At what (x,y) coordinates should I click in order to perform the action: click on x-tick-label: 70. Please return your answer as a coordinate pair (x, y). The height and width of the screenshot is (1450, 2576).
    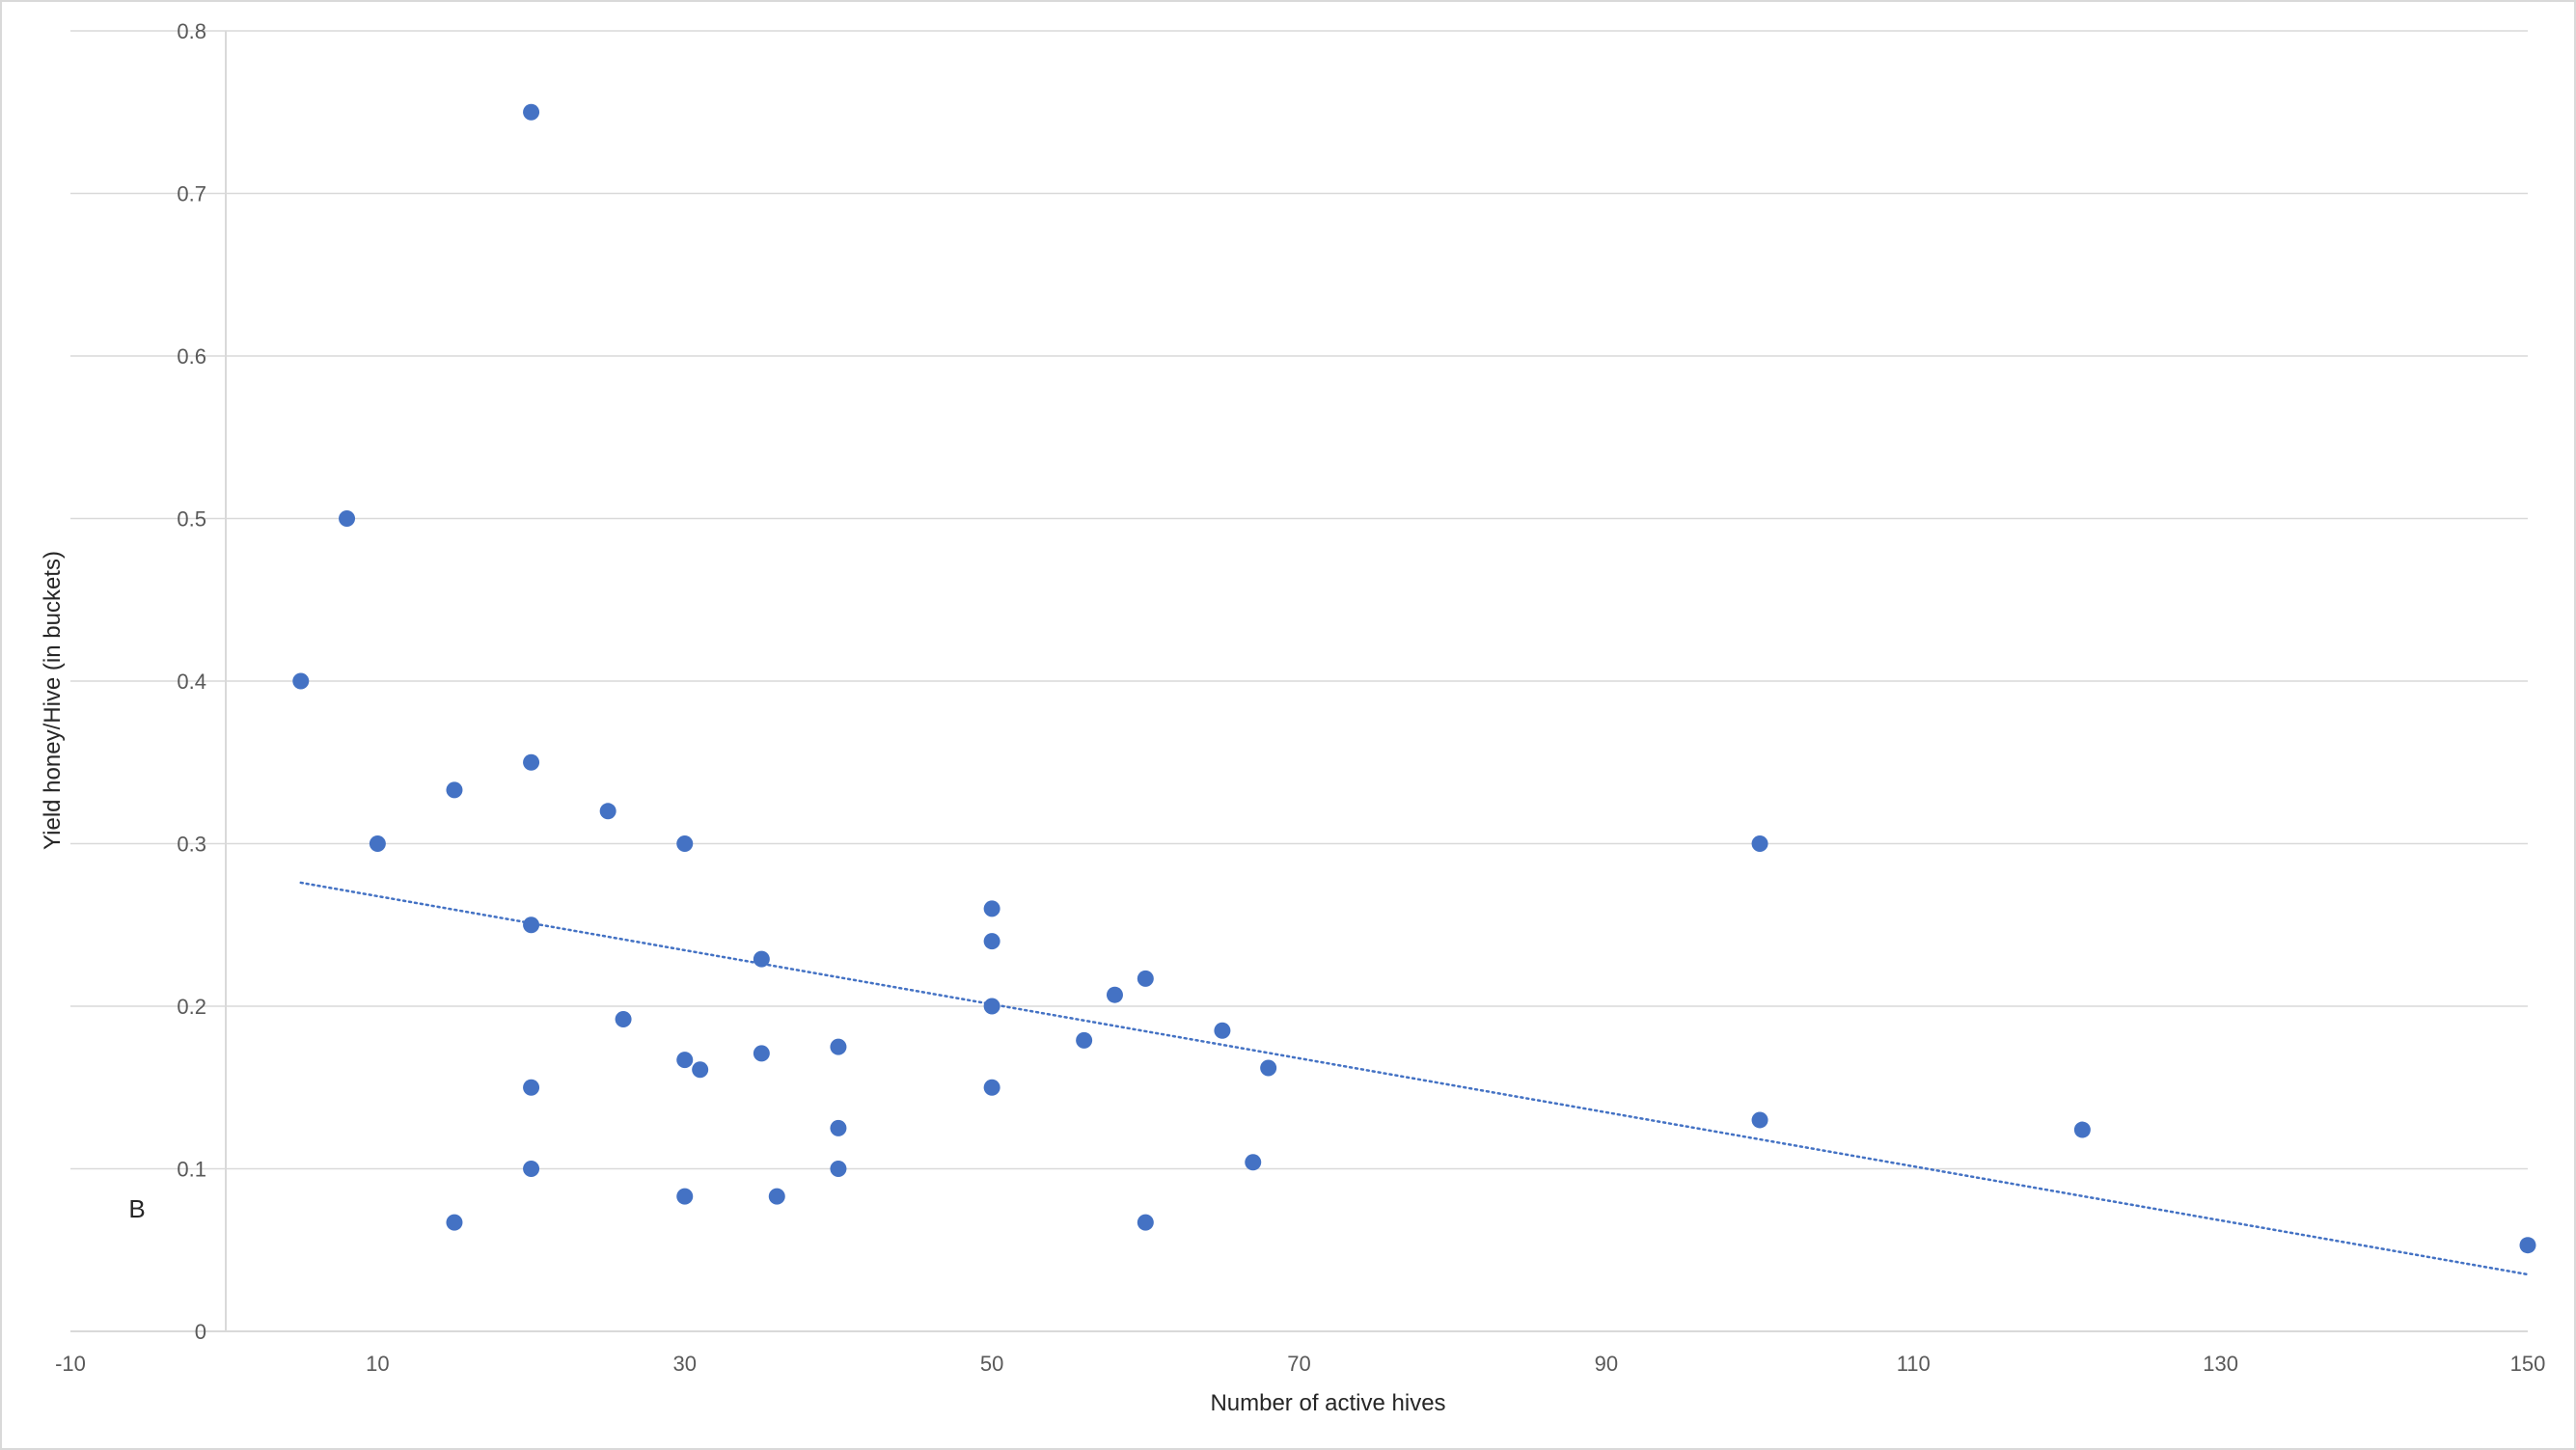
    Looking at the image, I should click on (1299, 1364).